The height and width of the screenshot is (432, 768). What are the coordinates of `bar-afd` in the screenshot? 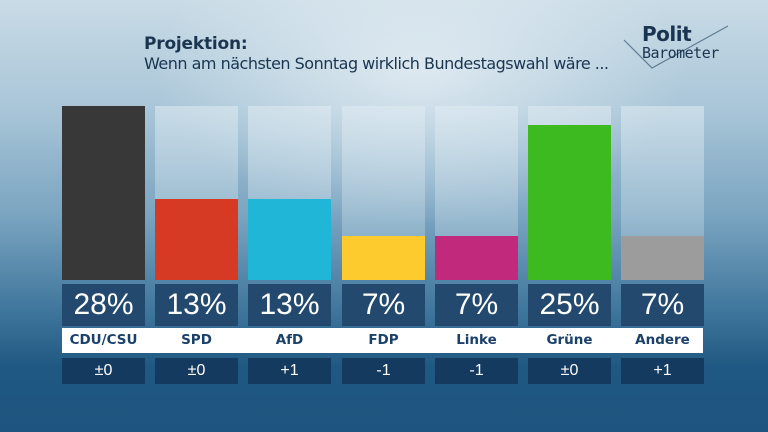 It's located at (289, 239).